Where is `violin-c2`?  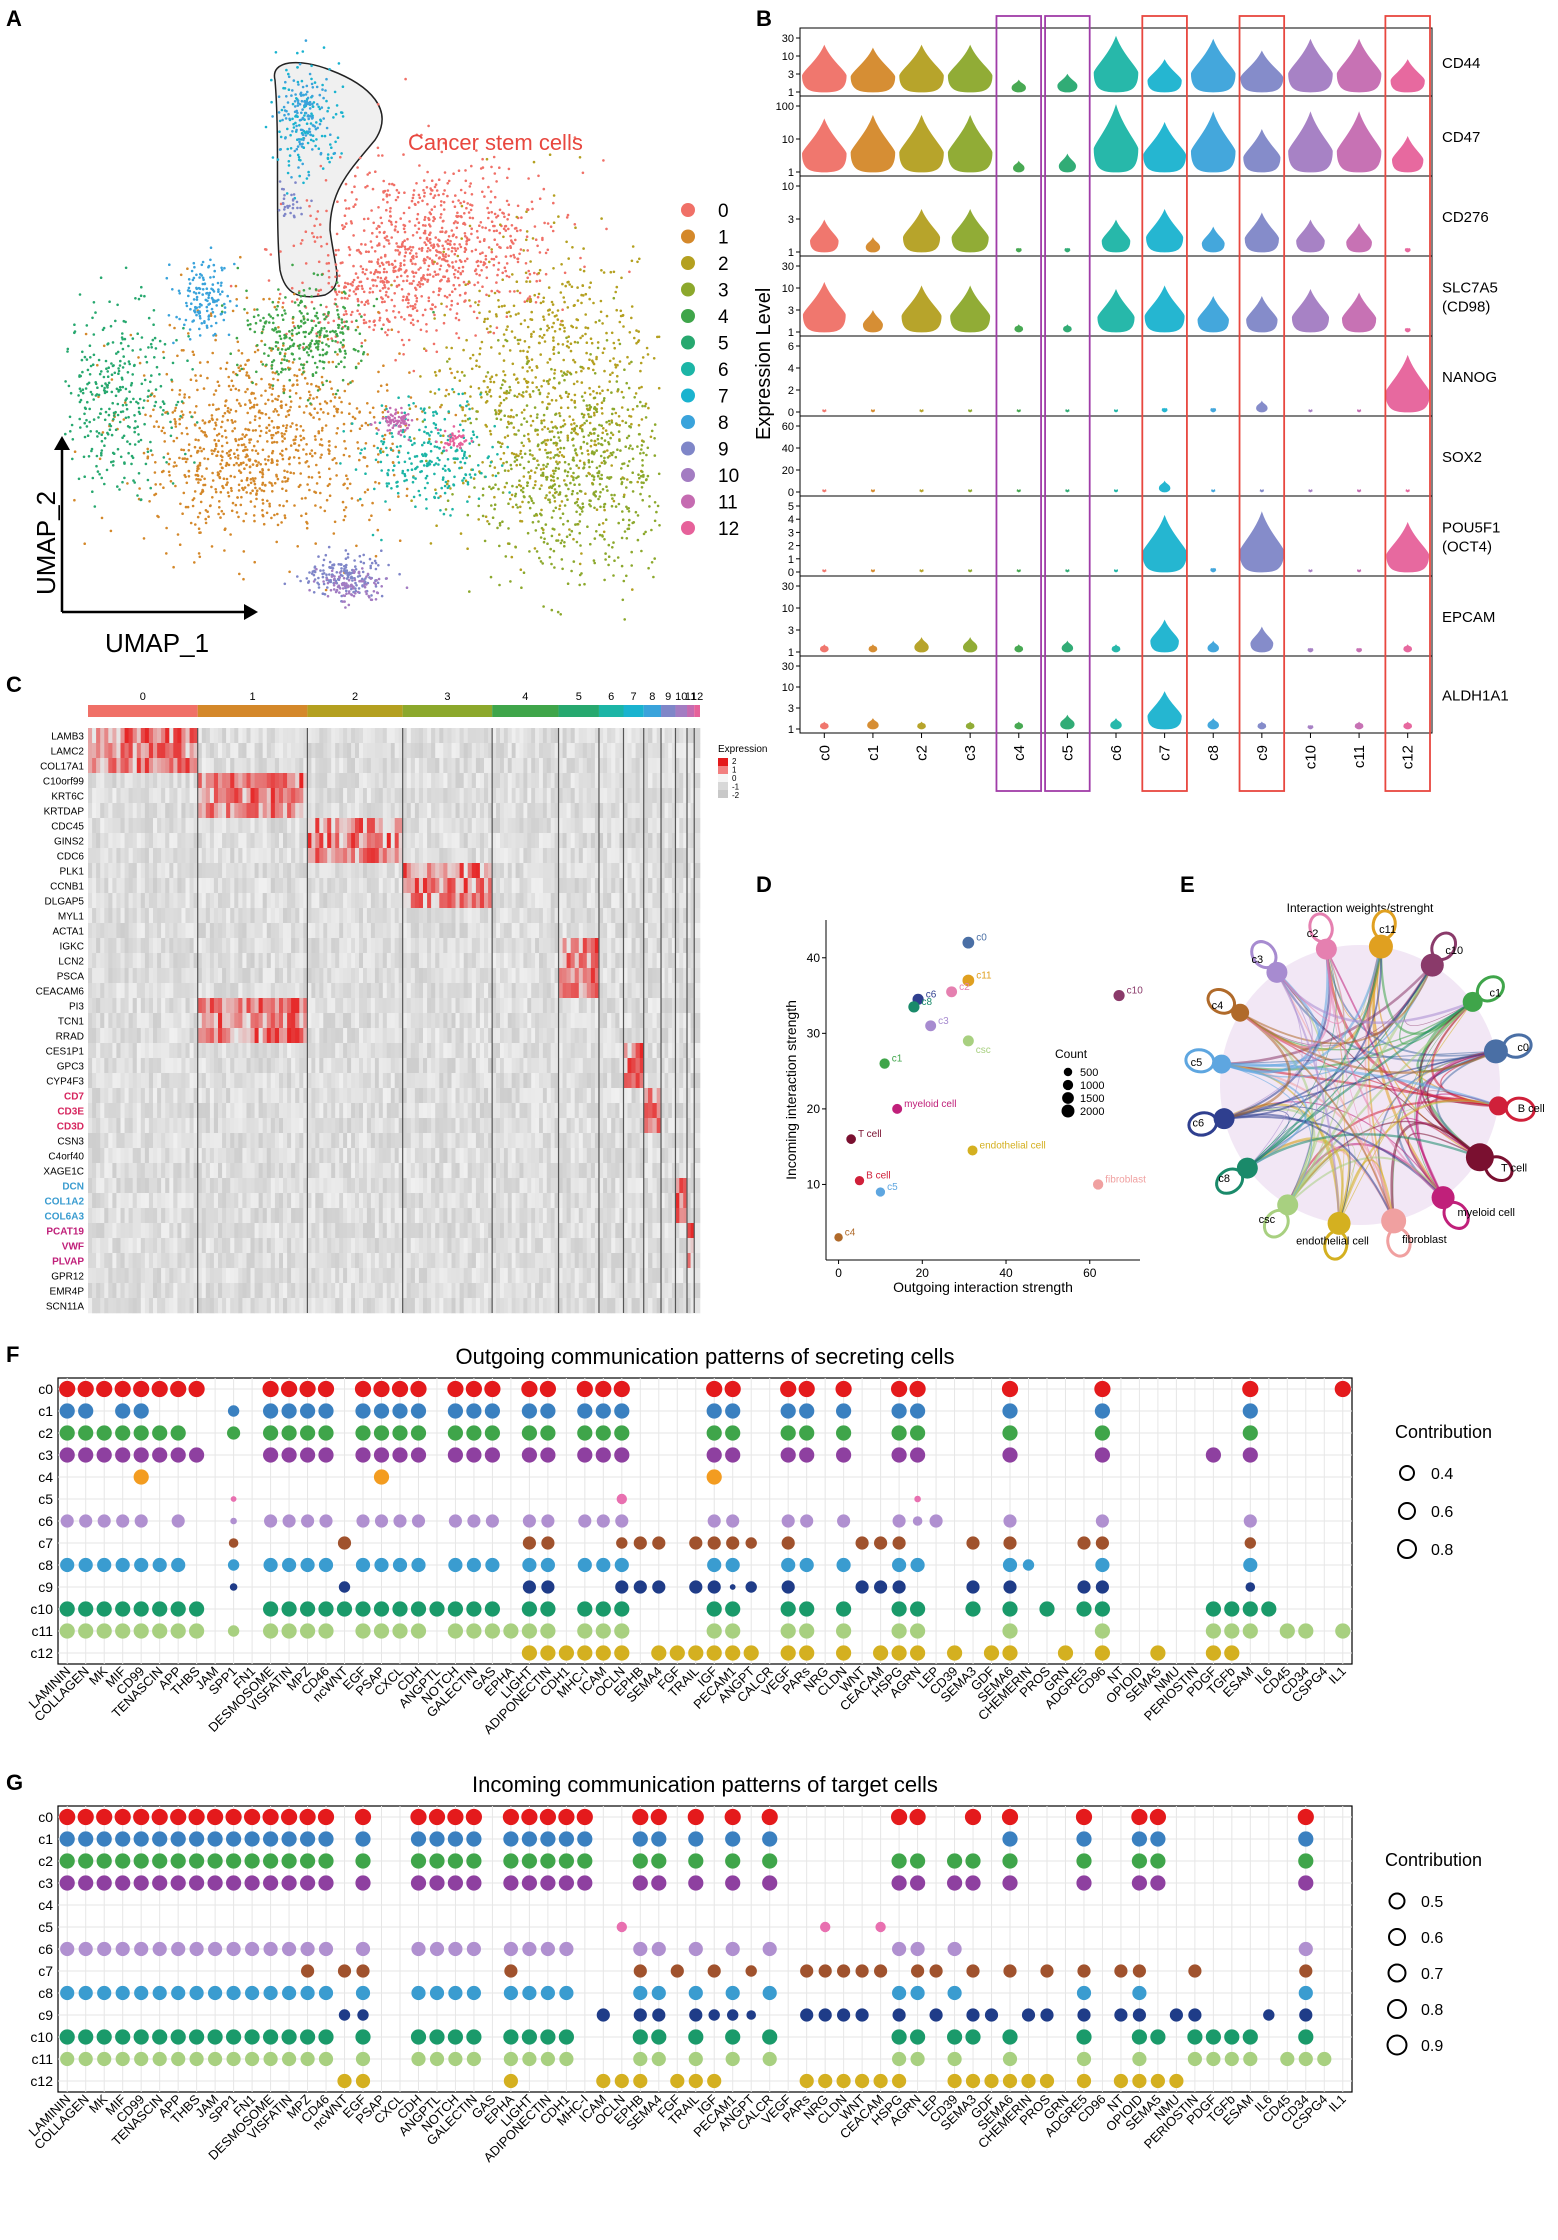
violin-c2 is located at coordinates (922, 69).